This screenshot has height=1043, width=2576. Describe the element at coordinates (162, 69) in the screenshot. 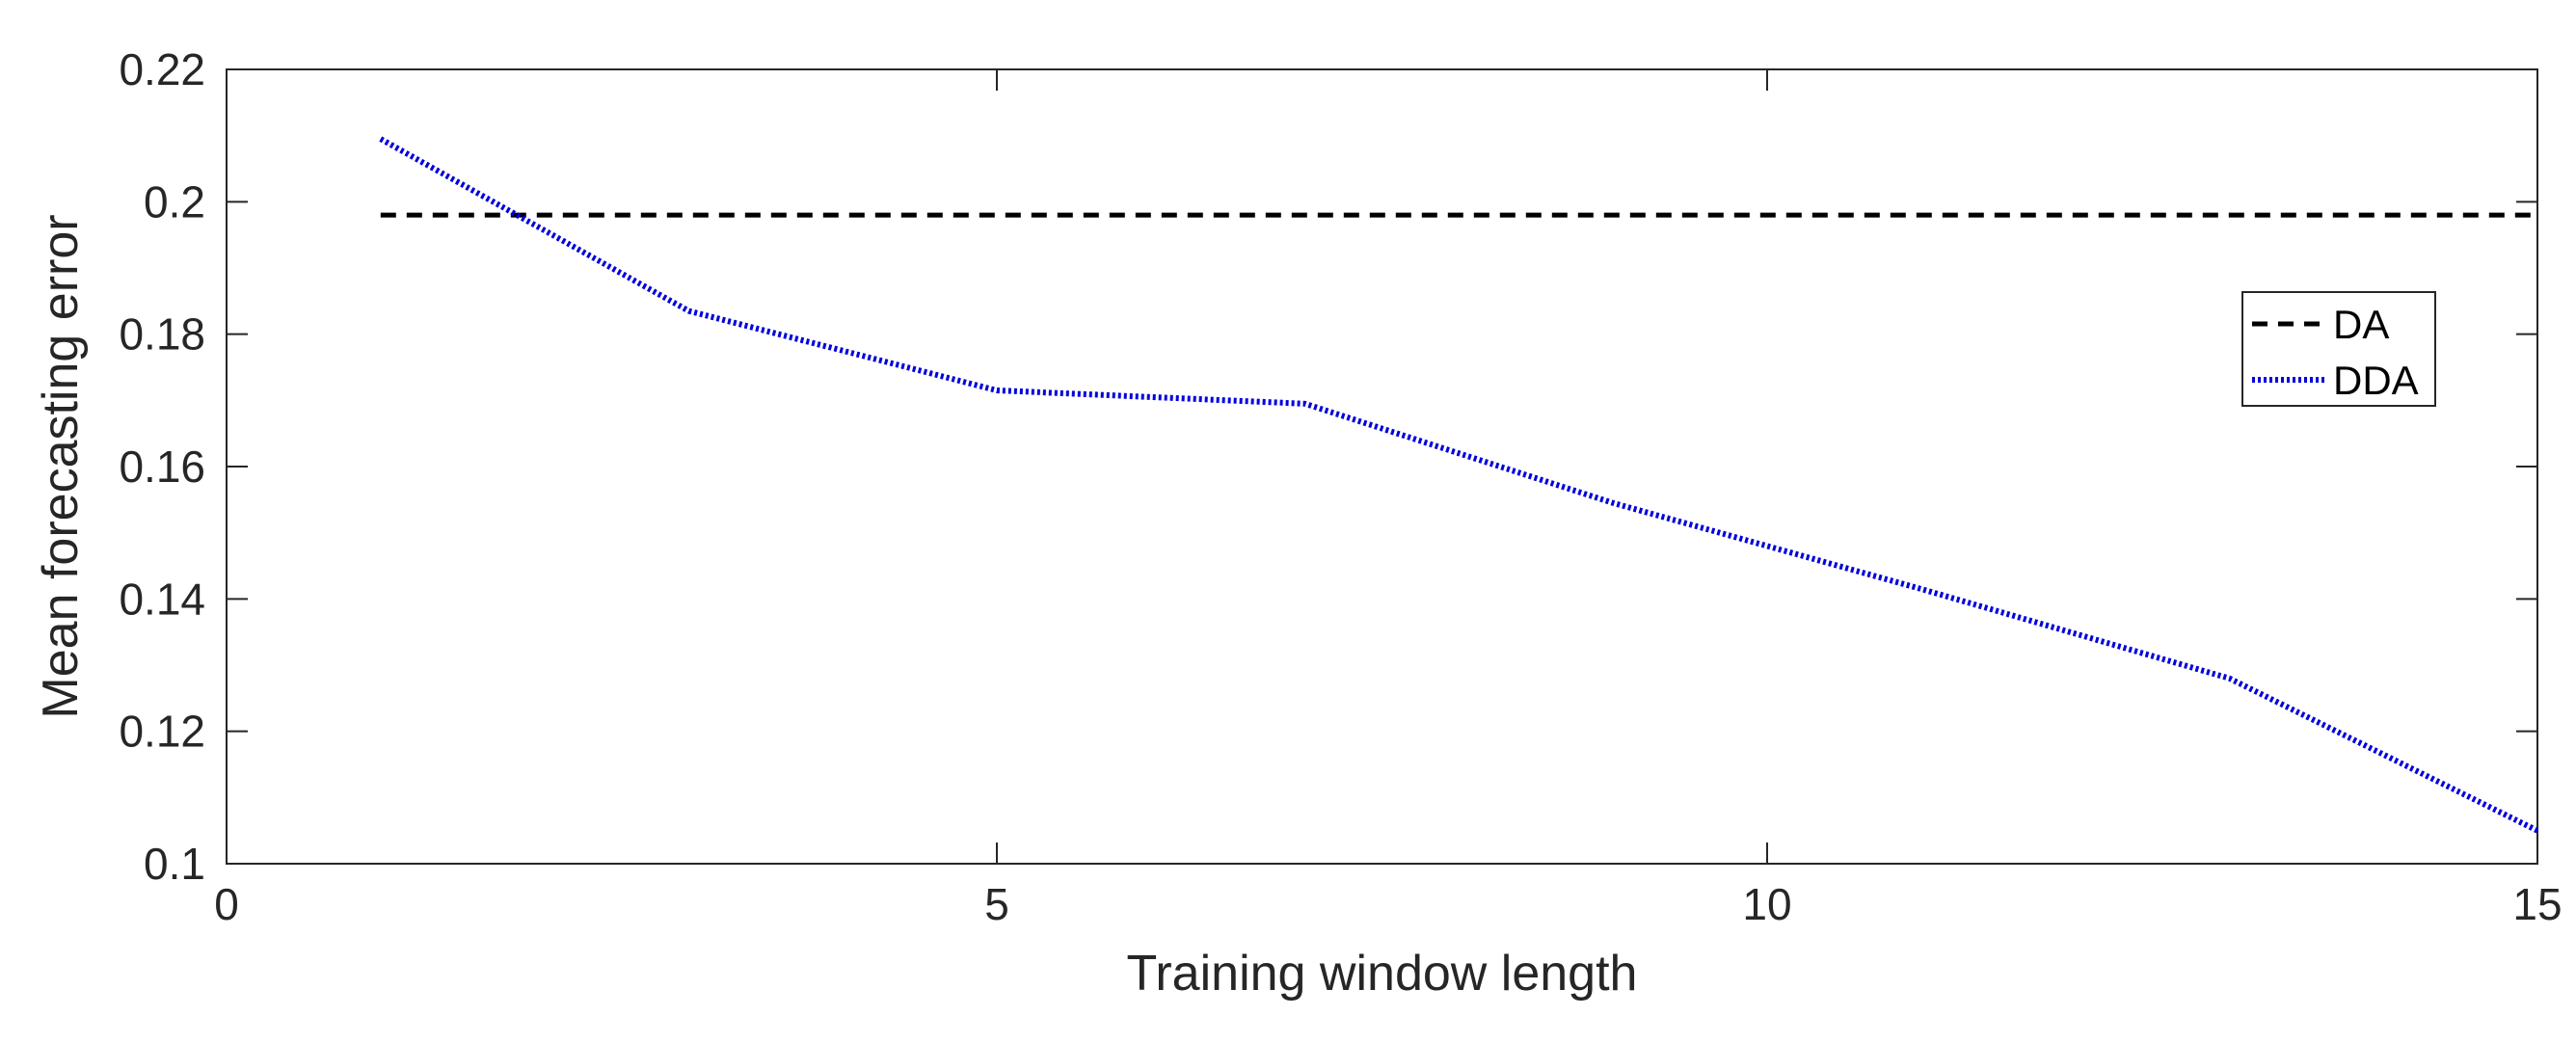

I see `y-tick-label: 0.22` at that location.